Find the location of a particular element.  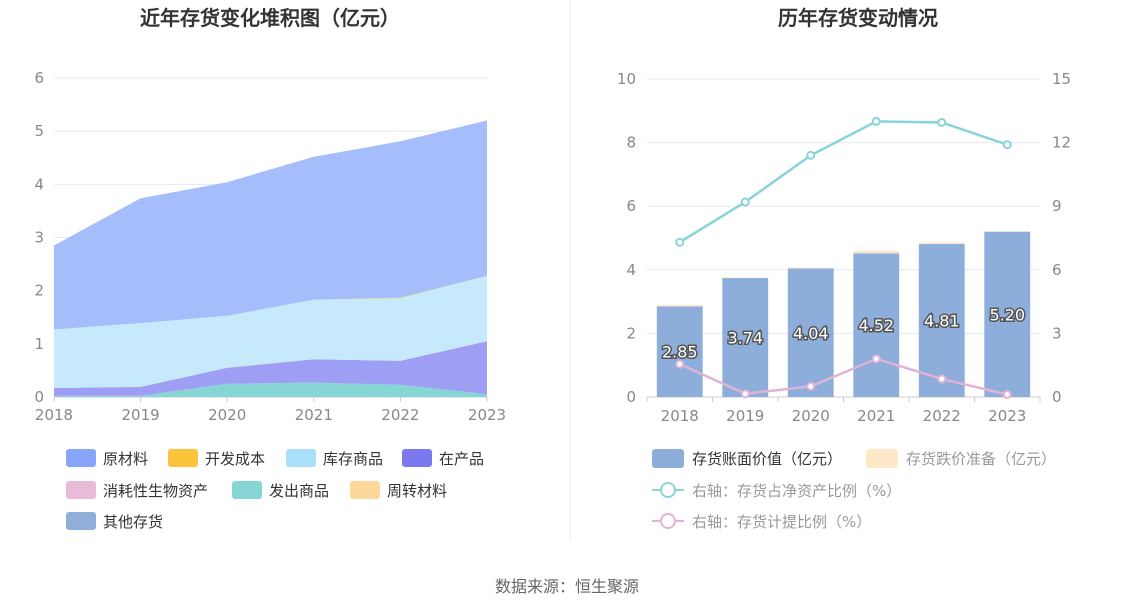

bar-value-label: 3.74 is located at coordinates (745, 338).